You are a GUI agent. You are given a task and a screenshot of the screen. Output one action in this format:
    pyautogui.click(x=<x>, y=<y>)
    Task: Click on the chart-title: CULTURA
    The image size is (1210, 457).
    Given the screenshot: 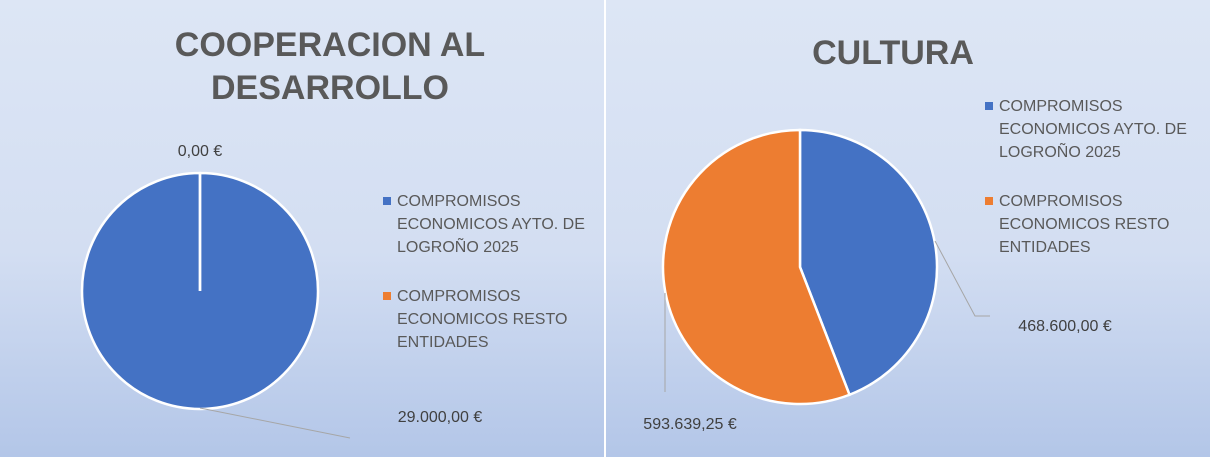 What is the action you would take?
    pyautogui.click(x=893, y=53)
    